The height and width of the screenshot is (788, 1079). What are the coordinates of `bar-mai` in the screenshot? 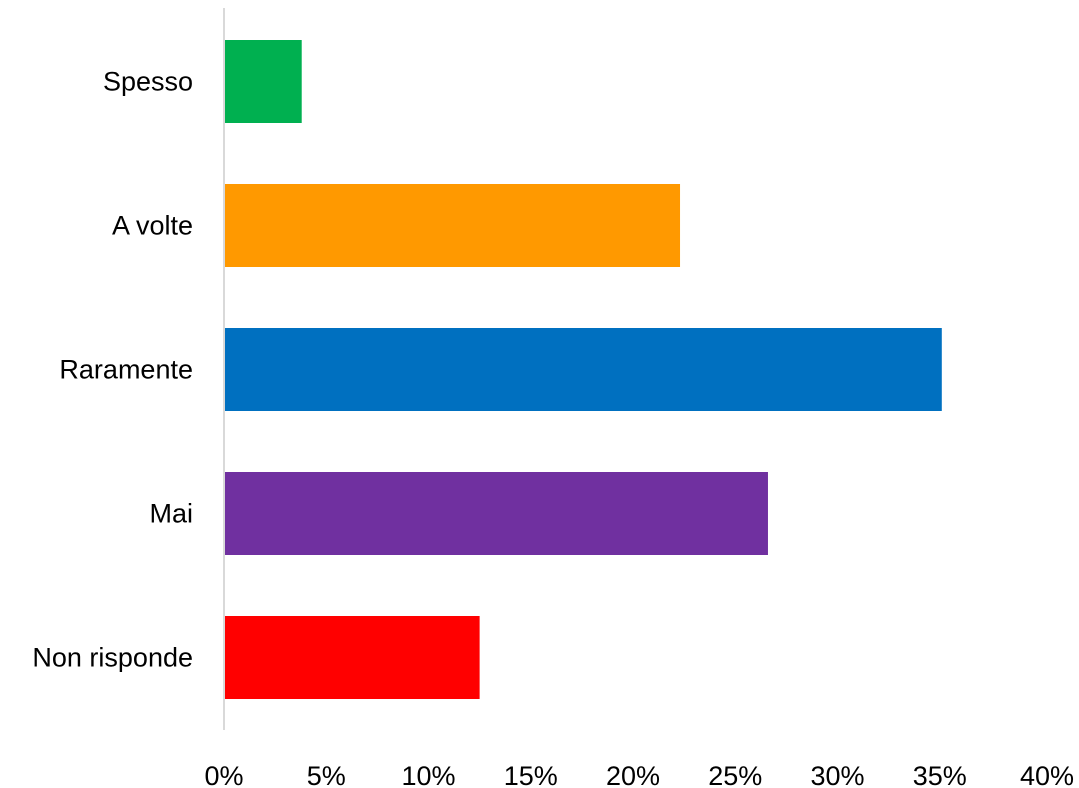 It's located at (496, 513).